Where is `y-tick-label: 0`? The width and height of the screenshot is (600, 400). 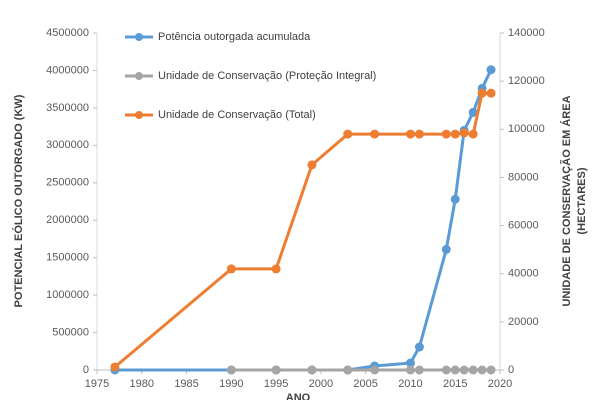 y-tick-label: 0 is located at coordinates (86, 370).